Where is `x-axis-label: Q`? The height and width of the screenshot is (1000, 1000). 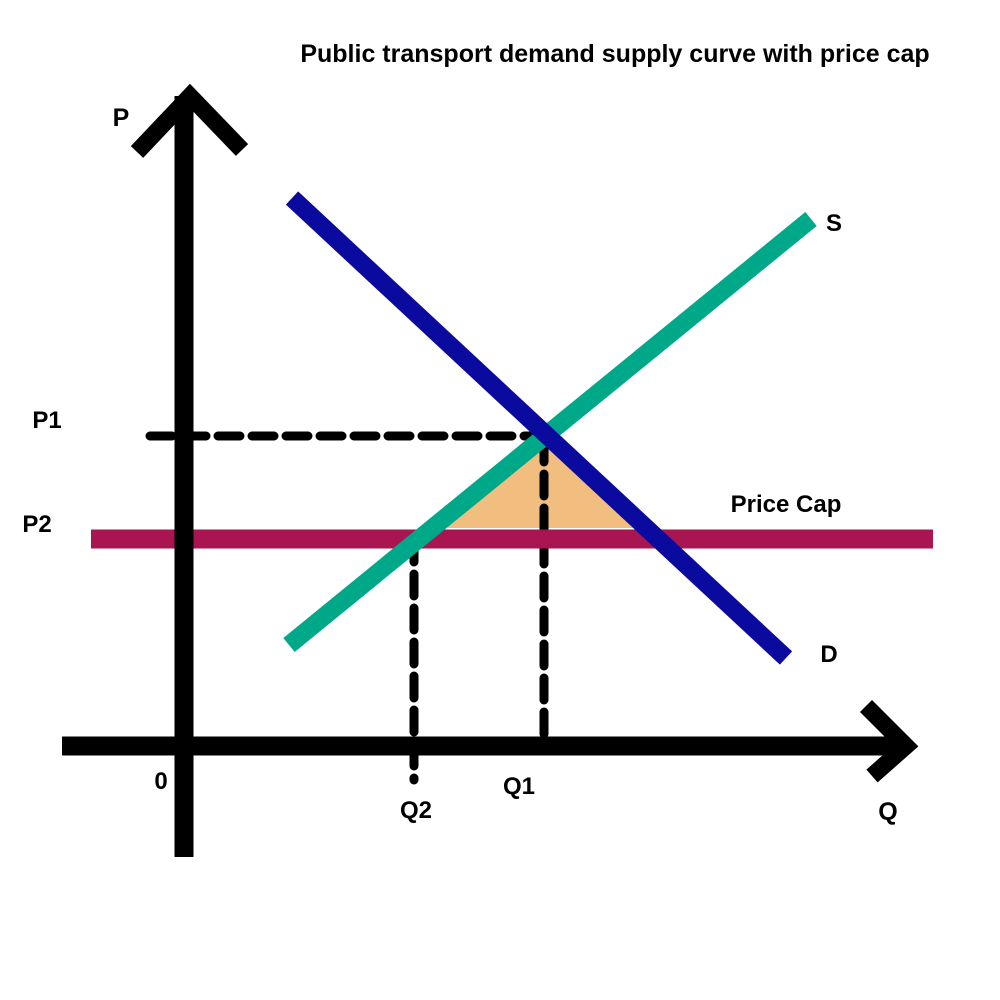 x-axis-label: Q is located at coordinates (887, 812).